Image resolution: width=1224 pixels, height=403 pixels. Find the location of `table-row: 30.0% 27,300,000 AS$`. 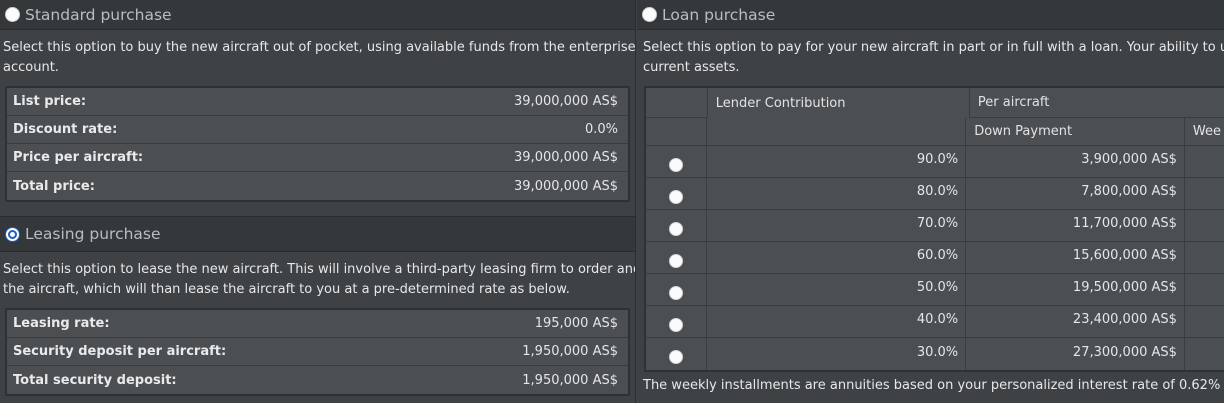

table-row: 30.0% 27,300,000 AS$ is located at coordinates (935, 354).